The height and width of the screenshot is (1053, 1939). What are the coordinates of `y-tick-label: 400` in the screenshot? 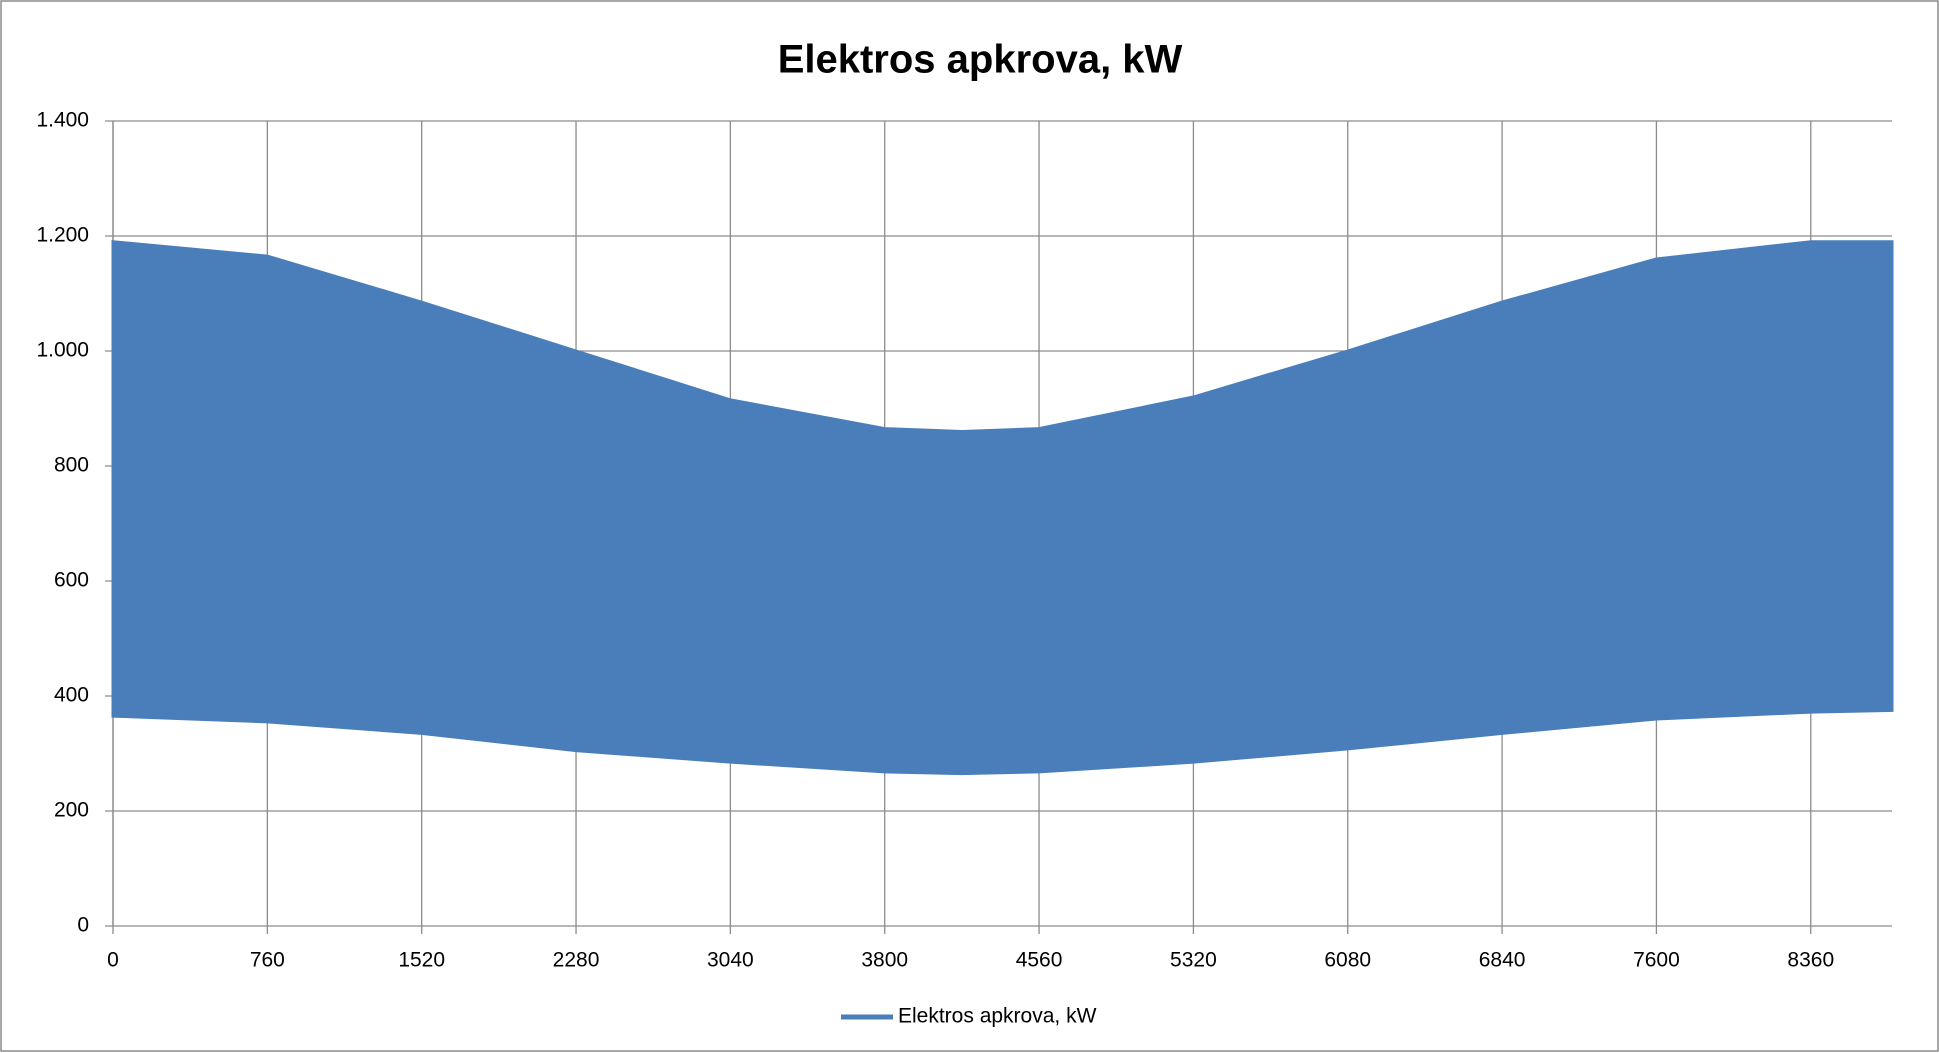 It's located at (71, 695).